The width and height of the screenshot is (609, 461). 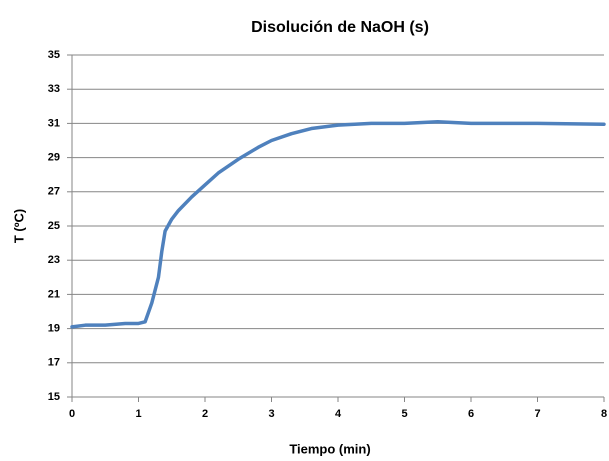 What do you see at coordinates (471, 414) in the screenshot?
I see `x-tick-label: 6` at bounding box center [471, 414].